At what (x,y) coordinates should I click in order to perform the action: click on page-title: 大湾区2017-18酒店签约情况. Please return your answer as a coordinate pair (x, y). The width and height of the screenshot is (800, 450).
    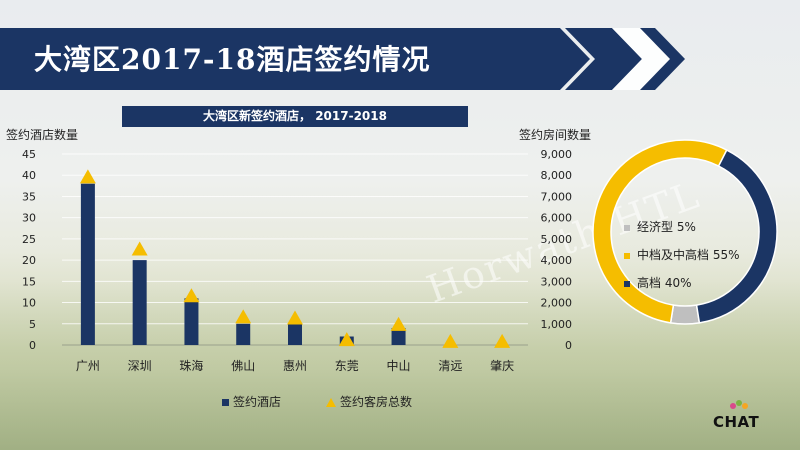
    Looking at the image, I should click on (232, 59).